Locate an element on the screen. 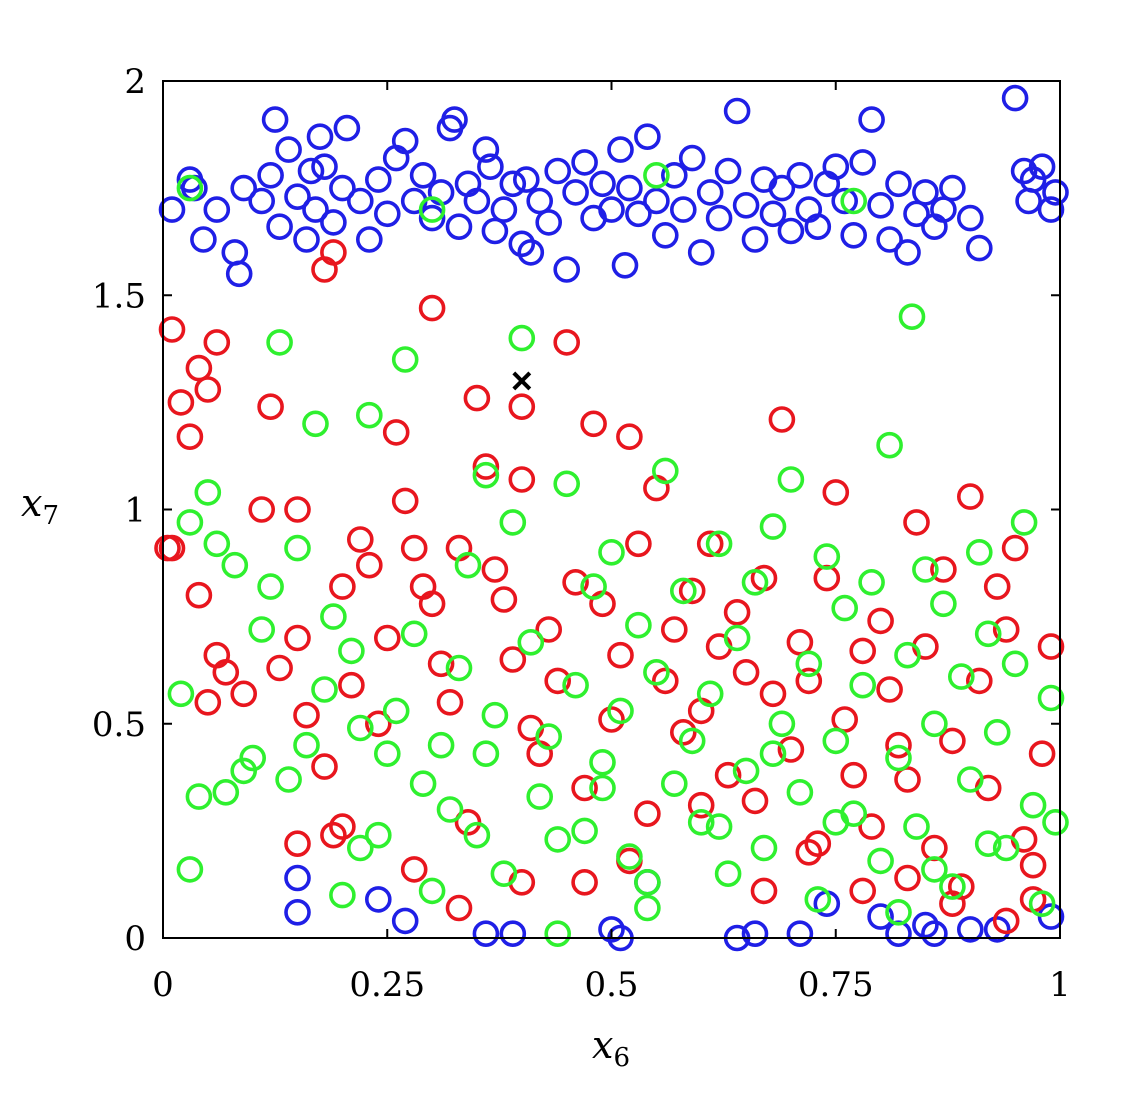  y-axis-label-main: x is located at coordinates (31, 503).